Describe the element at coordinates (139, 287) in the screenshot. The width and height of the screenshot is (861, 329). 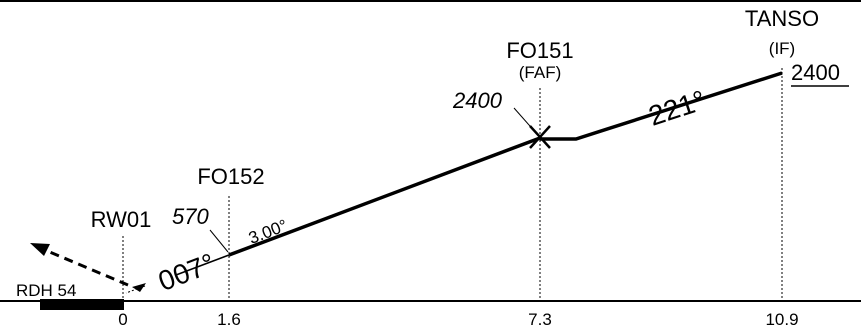
I see `descent-arrowhead` at that location.